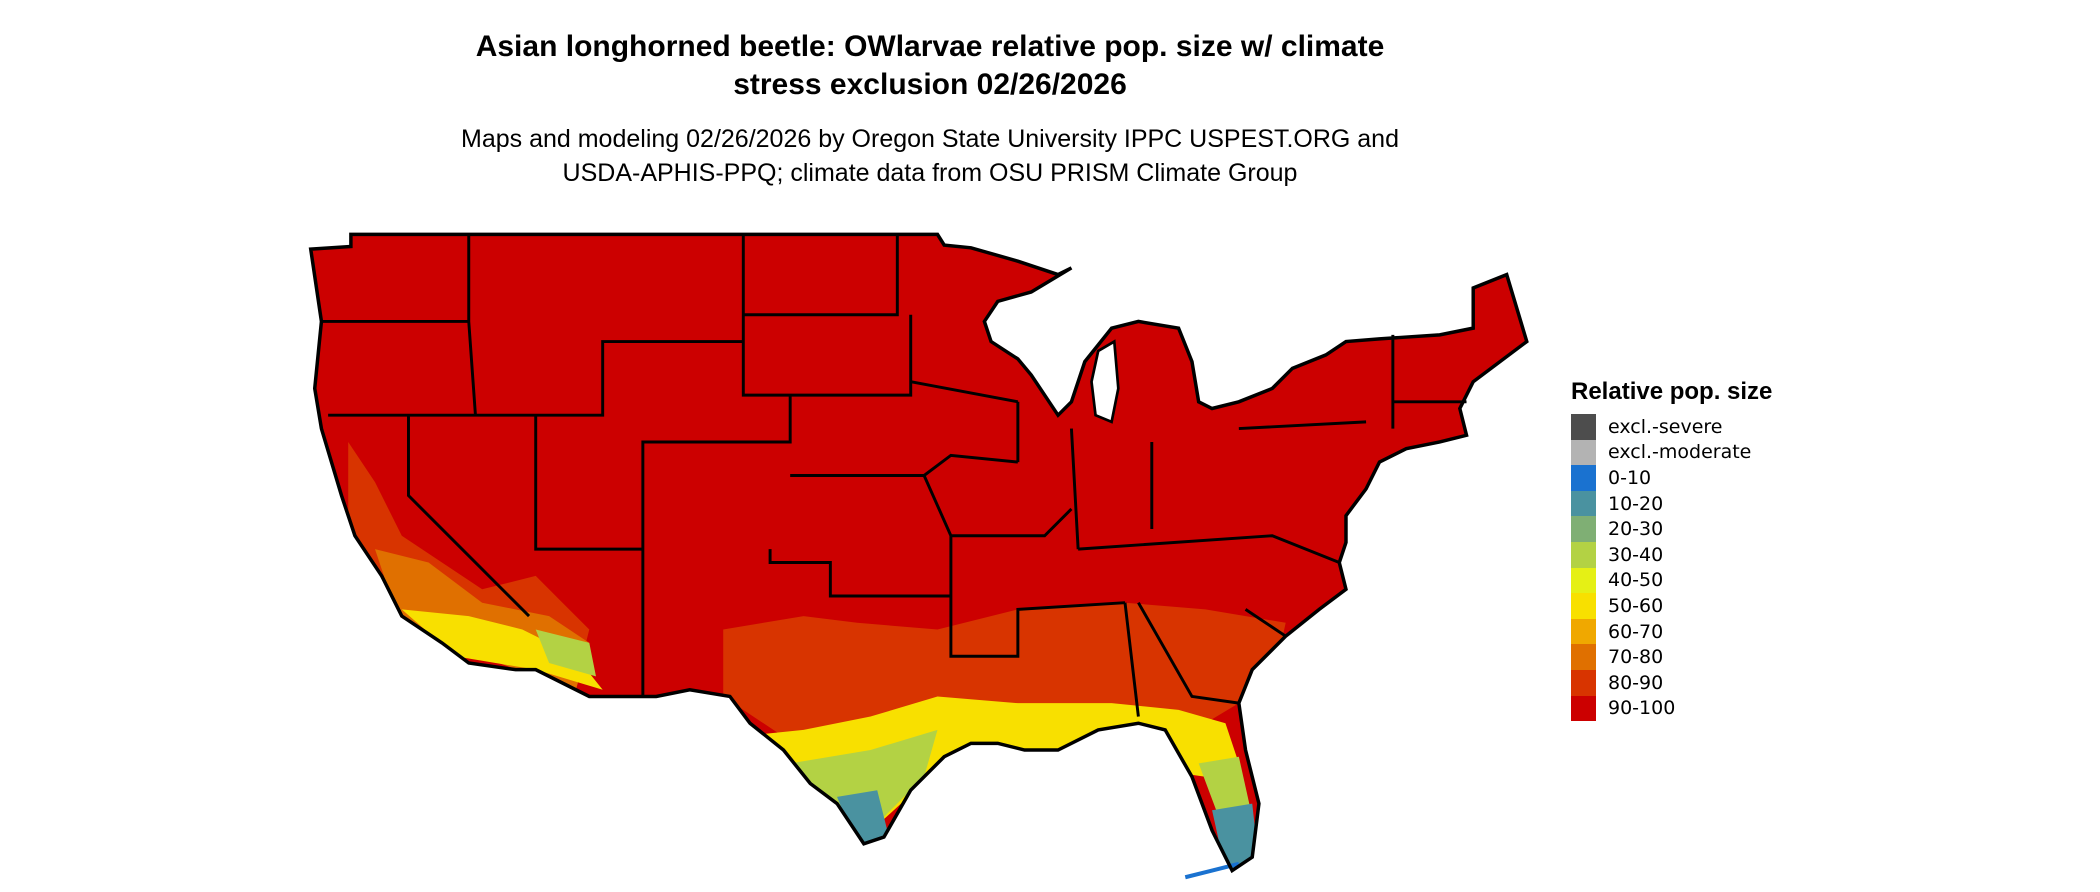 Image resolution: width=2100 pixels, height=892 pixels. I want to click on legend-item: 90-100, so click(1671, 708).